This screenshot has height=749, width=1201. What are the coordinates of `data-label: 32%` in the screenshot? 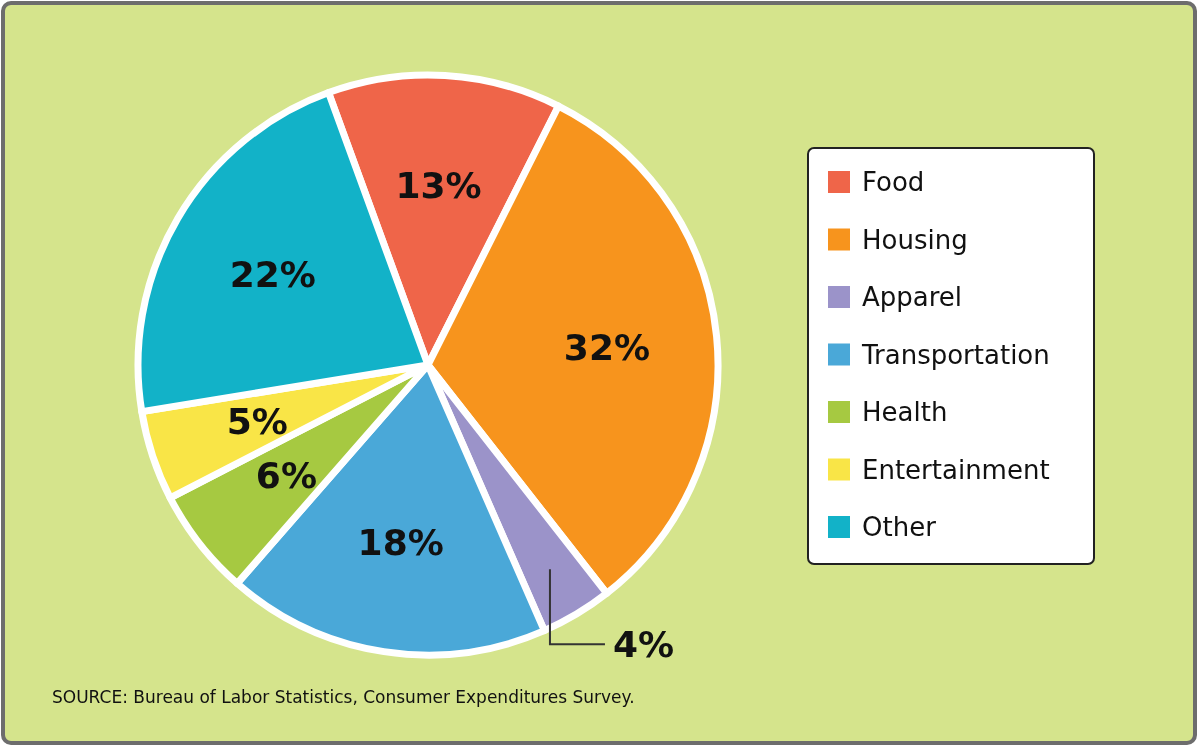 It's located at (607, 347).